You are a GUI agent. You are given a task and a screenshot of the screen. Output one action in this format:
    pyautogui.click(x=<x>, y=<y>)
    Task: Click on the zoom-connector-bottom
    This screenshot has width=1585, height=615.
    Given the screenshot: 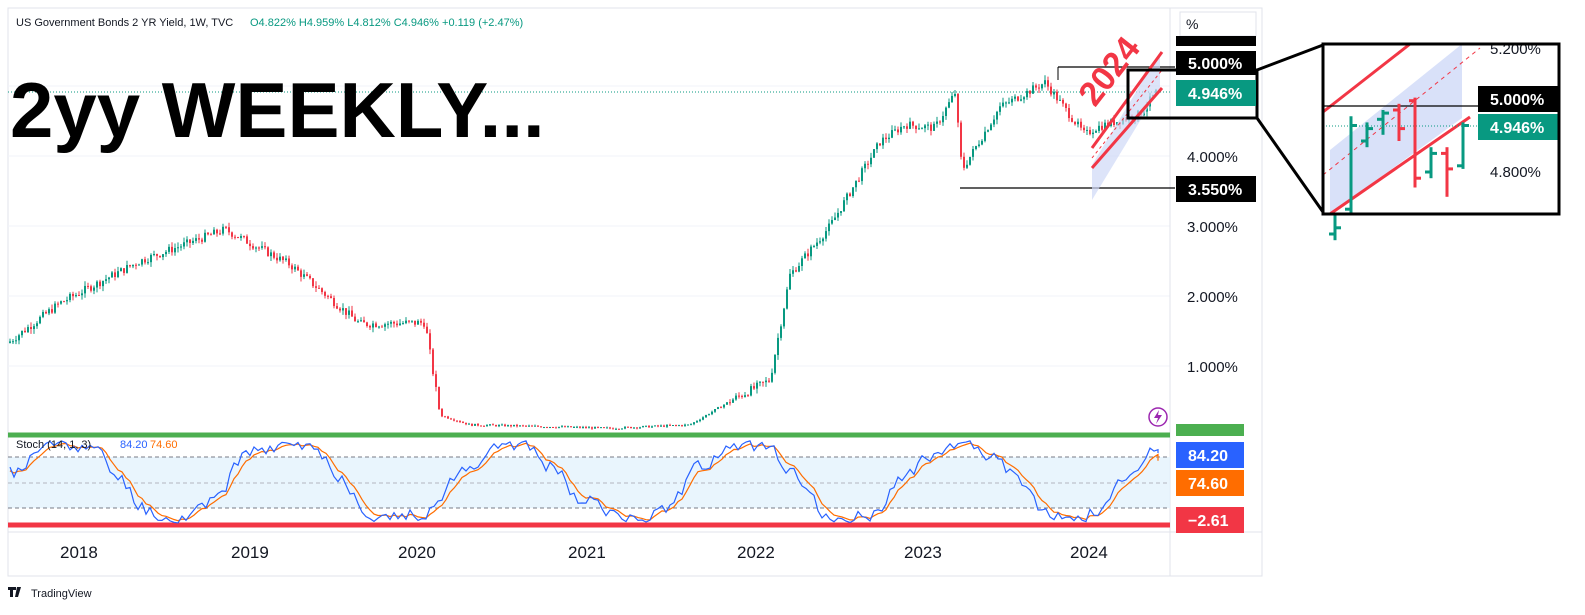 What is the action you would take?
    pyautogui.click(x=1290, y=165)
    